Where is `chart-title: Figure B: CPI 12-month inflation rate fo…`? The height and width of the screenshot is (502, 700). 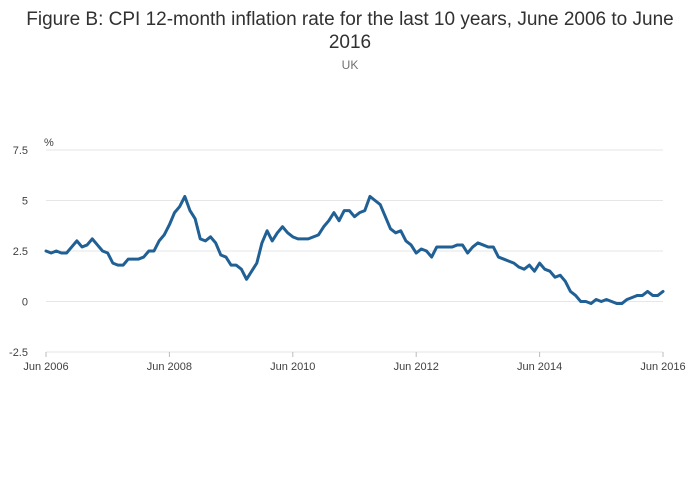
chart-title: Figure B: CPI 12-month inflation rate fo… is located at coordinates (350, 31).